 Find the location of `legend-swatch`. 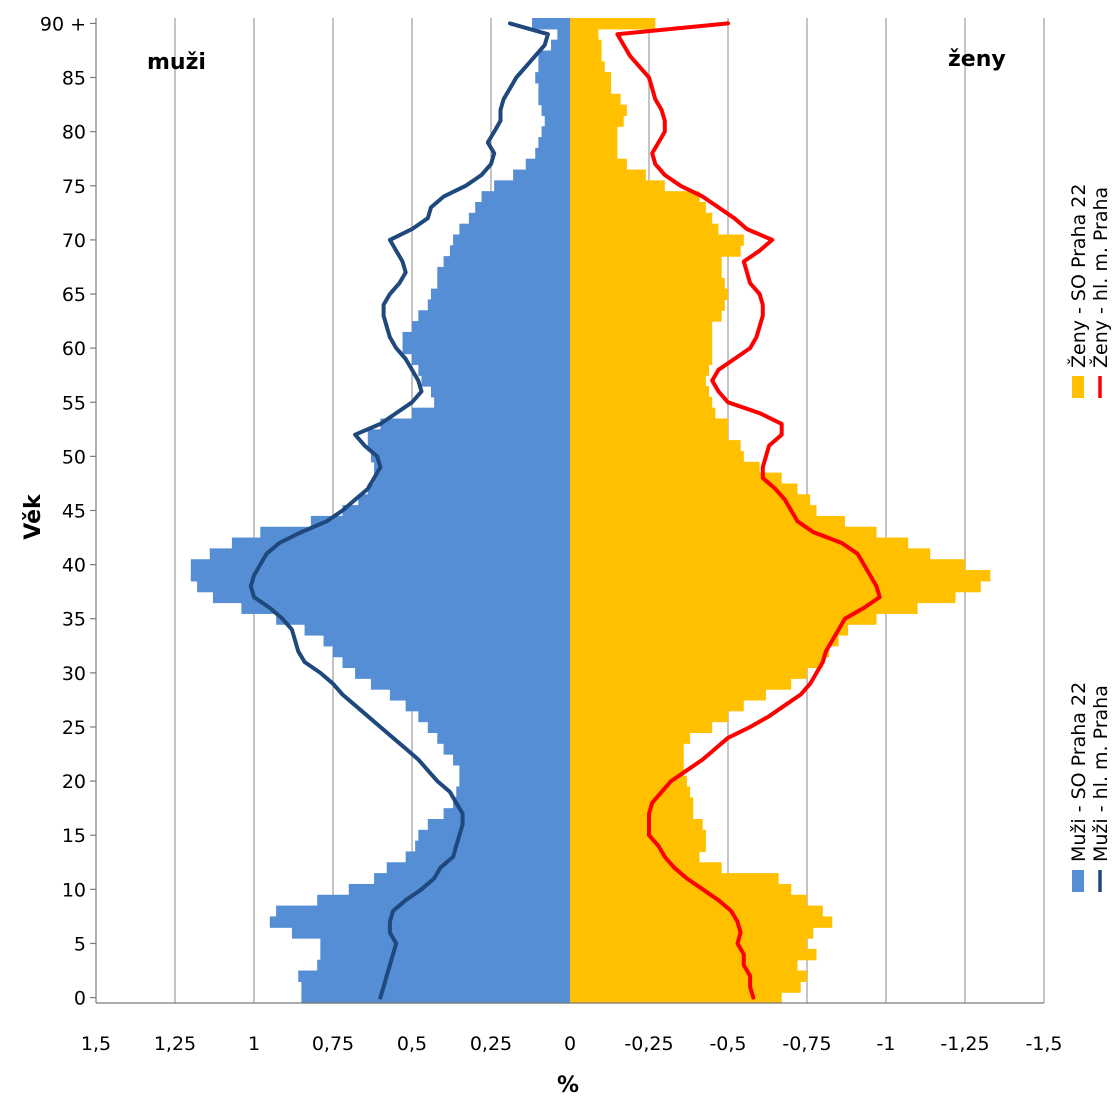

legend-swatch is located at coordinates (1078, 881).